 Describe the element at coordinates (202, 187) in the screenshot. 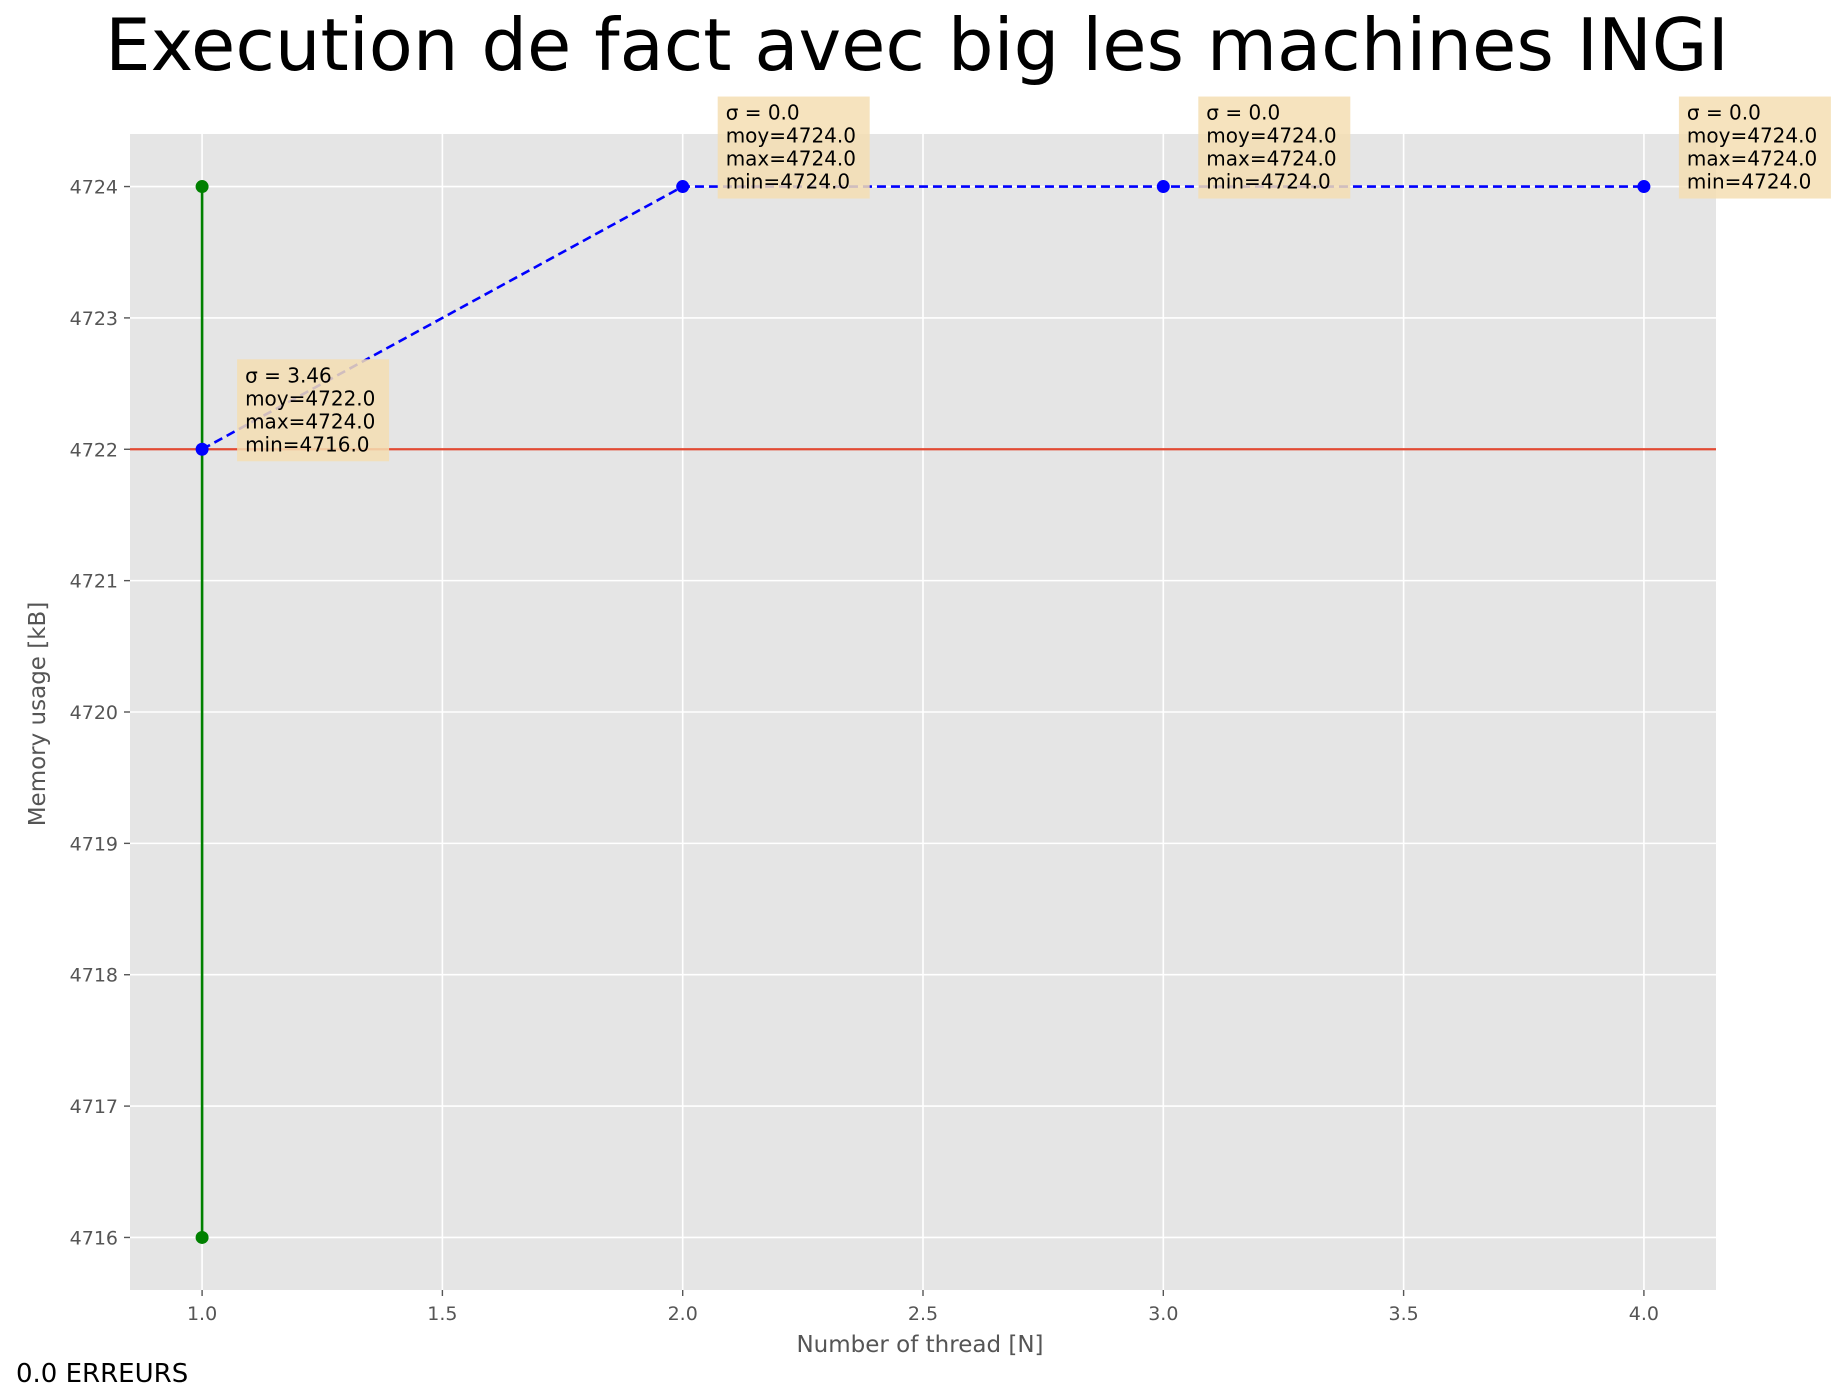

I see `range-max-point` at that location.